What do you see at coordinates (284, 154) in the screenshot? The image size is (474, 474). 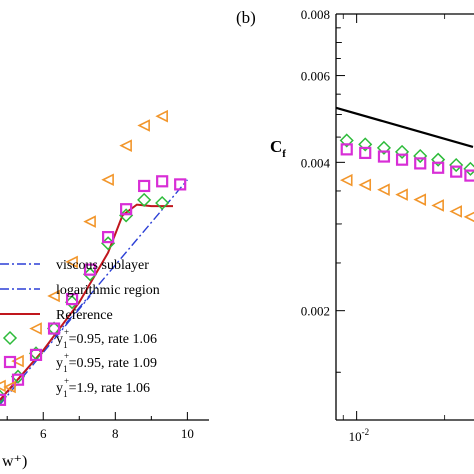 I see `y-axis-label-sub: f` at bounding box center [284, 154].